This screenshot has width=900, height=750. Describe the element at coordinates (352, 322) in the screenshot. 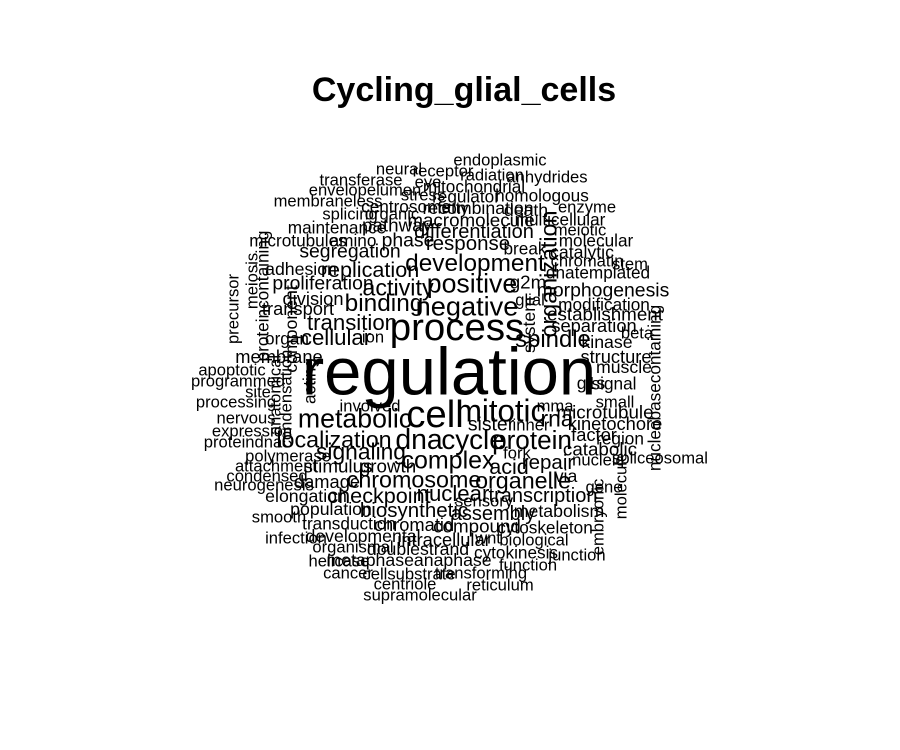

I see `cloud-word: transition` at that location.